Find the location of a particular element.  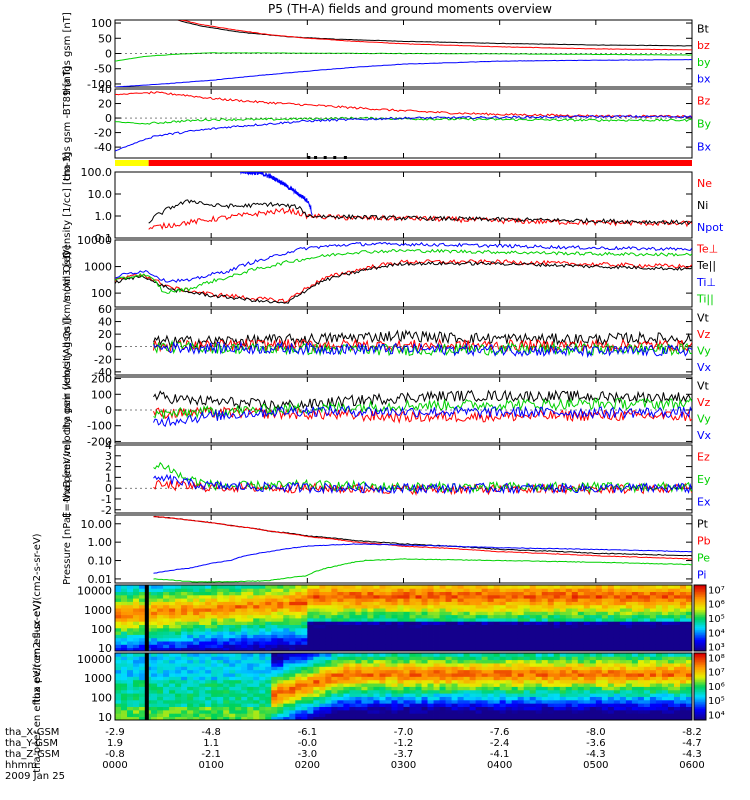

series-line-ti is located at coordinates (403, 271).